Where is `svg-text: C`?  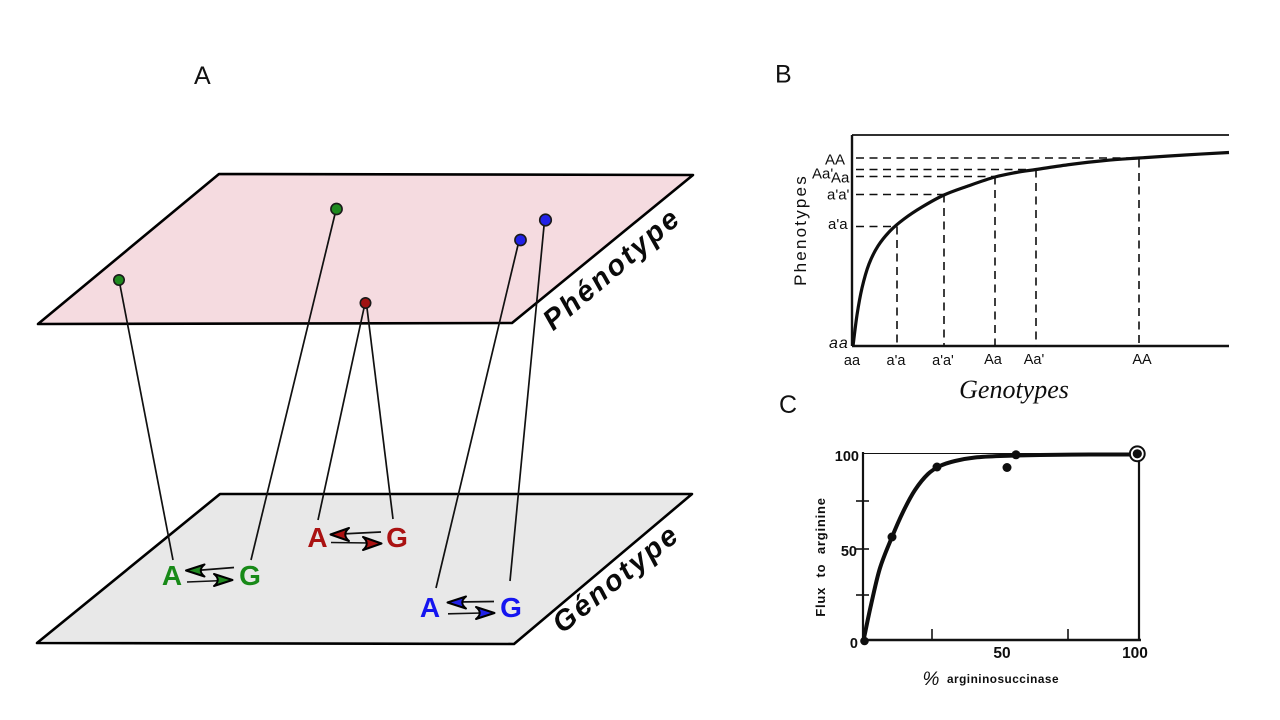
svg-text: C is located at coordinates (788, 405).